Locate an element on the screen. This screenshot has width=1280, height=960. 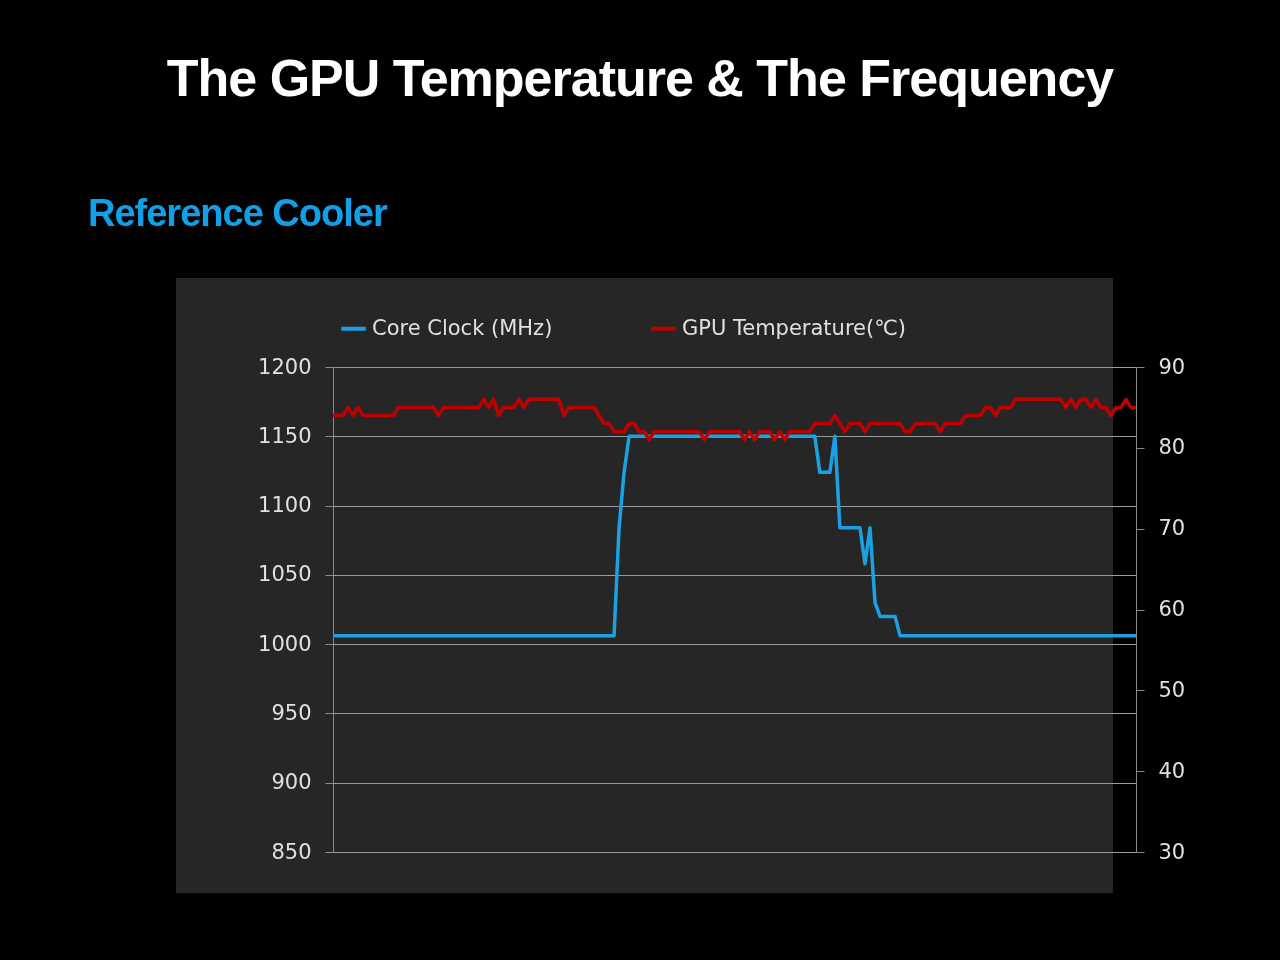
legend-label: GPU Temperature(℃) is located at coordinates (794, 327).